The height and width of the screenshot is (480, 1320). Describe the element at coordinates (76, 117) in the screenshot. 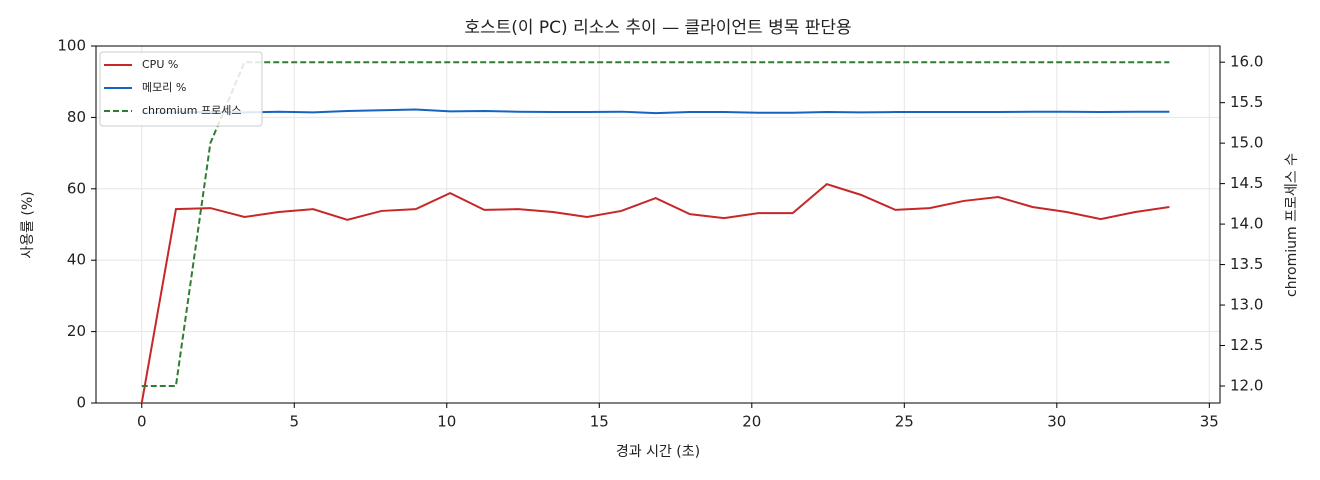

I see `y-tick-label: 80` at that location.